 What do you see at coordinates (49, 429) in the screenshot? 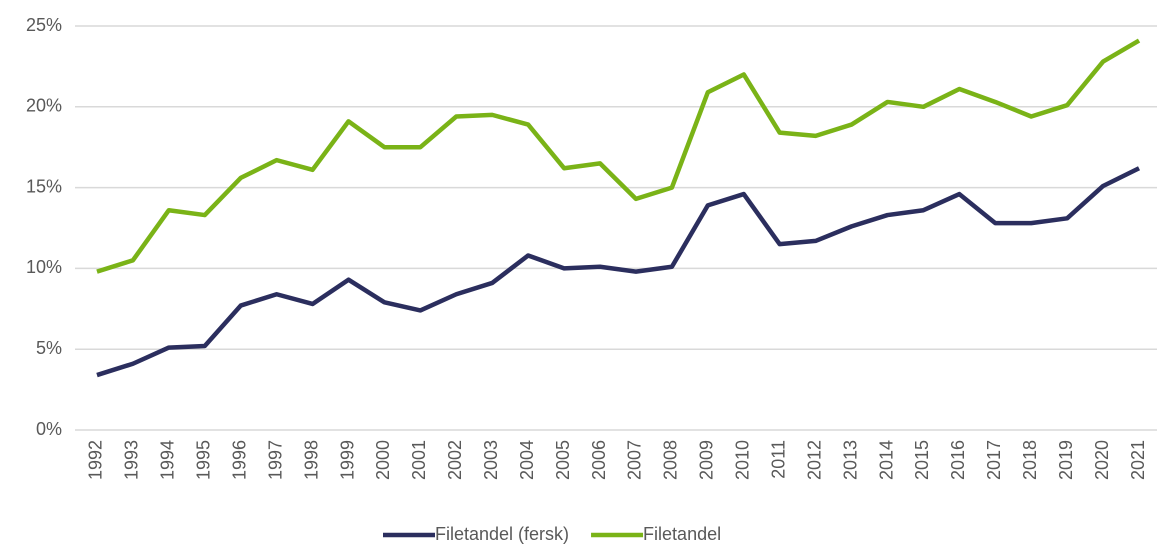
I see `y-tick-label: 0%` at bounding box center [49, 429].